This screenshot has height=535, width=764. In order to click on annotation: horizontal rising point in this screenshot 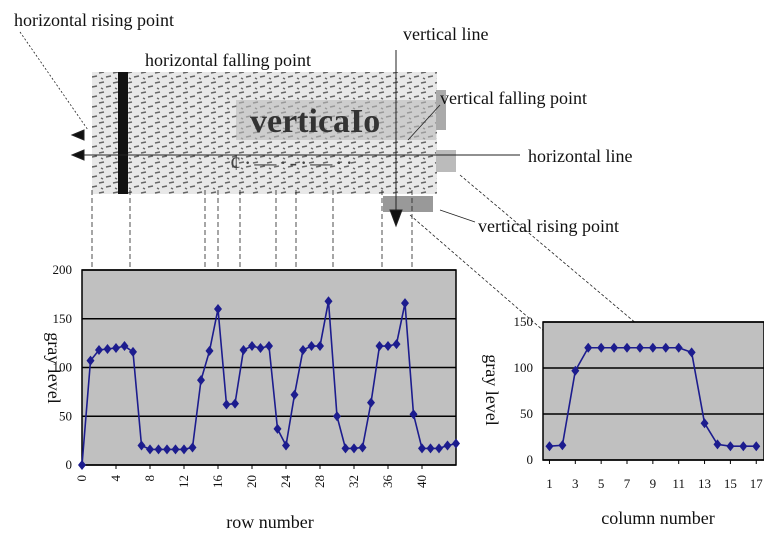, I will do `click(94, 20)`.